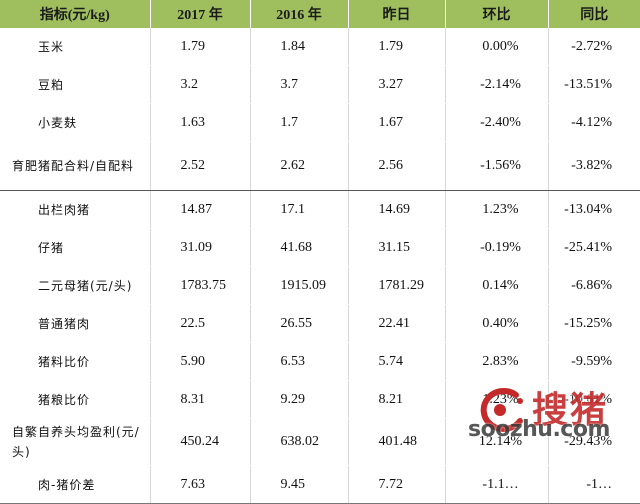 Image resolution: width=640 pixels, height=504 pixels. I want to click on cell-2017: 7.63, so click(200, 484).